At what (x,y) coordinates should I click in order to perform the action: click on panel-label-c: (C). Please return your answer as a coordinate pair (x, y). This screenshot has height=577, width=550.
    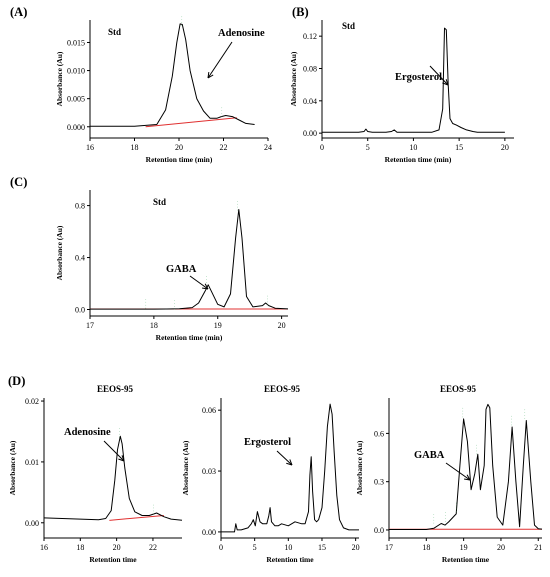
    Looking at the image, I should click on (18, 182).